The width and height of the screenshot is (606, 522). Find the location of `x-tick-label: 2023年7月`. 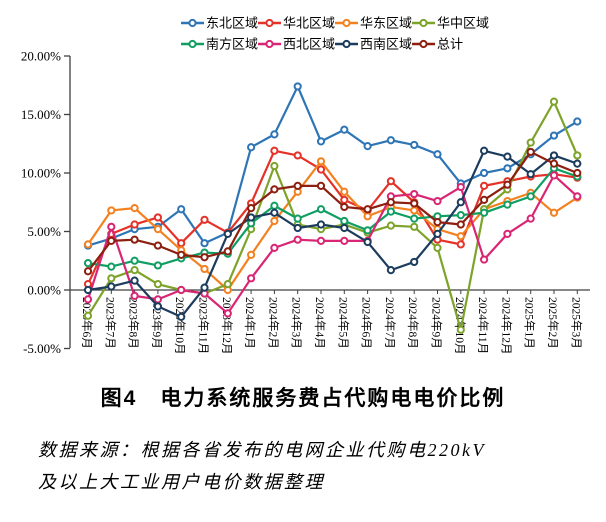

x-tick-label: 2023年7月 is located at coordinates (110, 323).